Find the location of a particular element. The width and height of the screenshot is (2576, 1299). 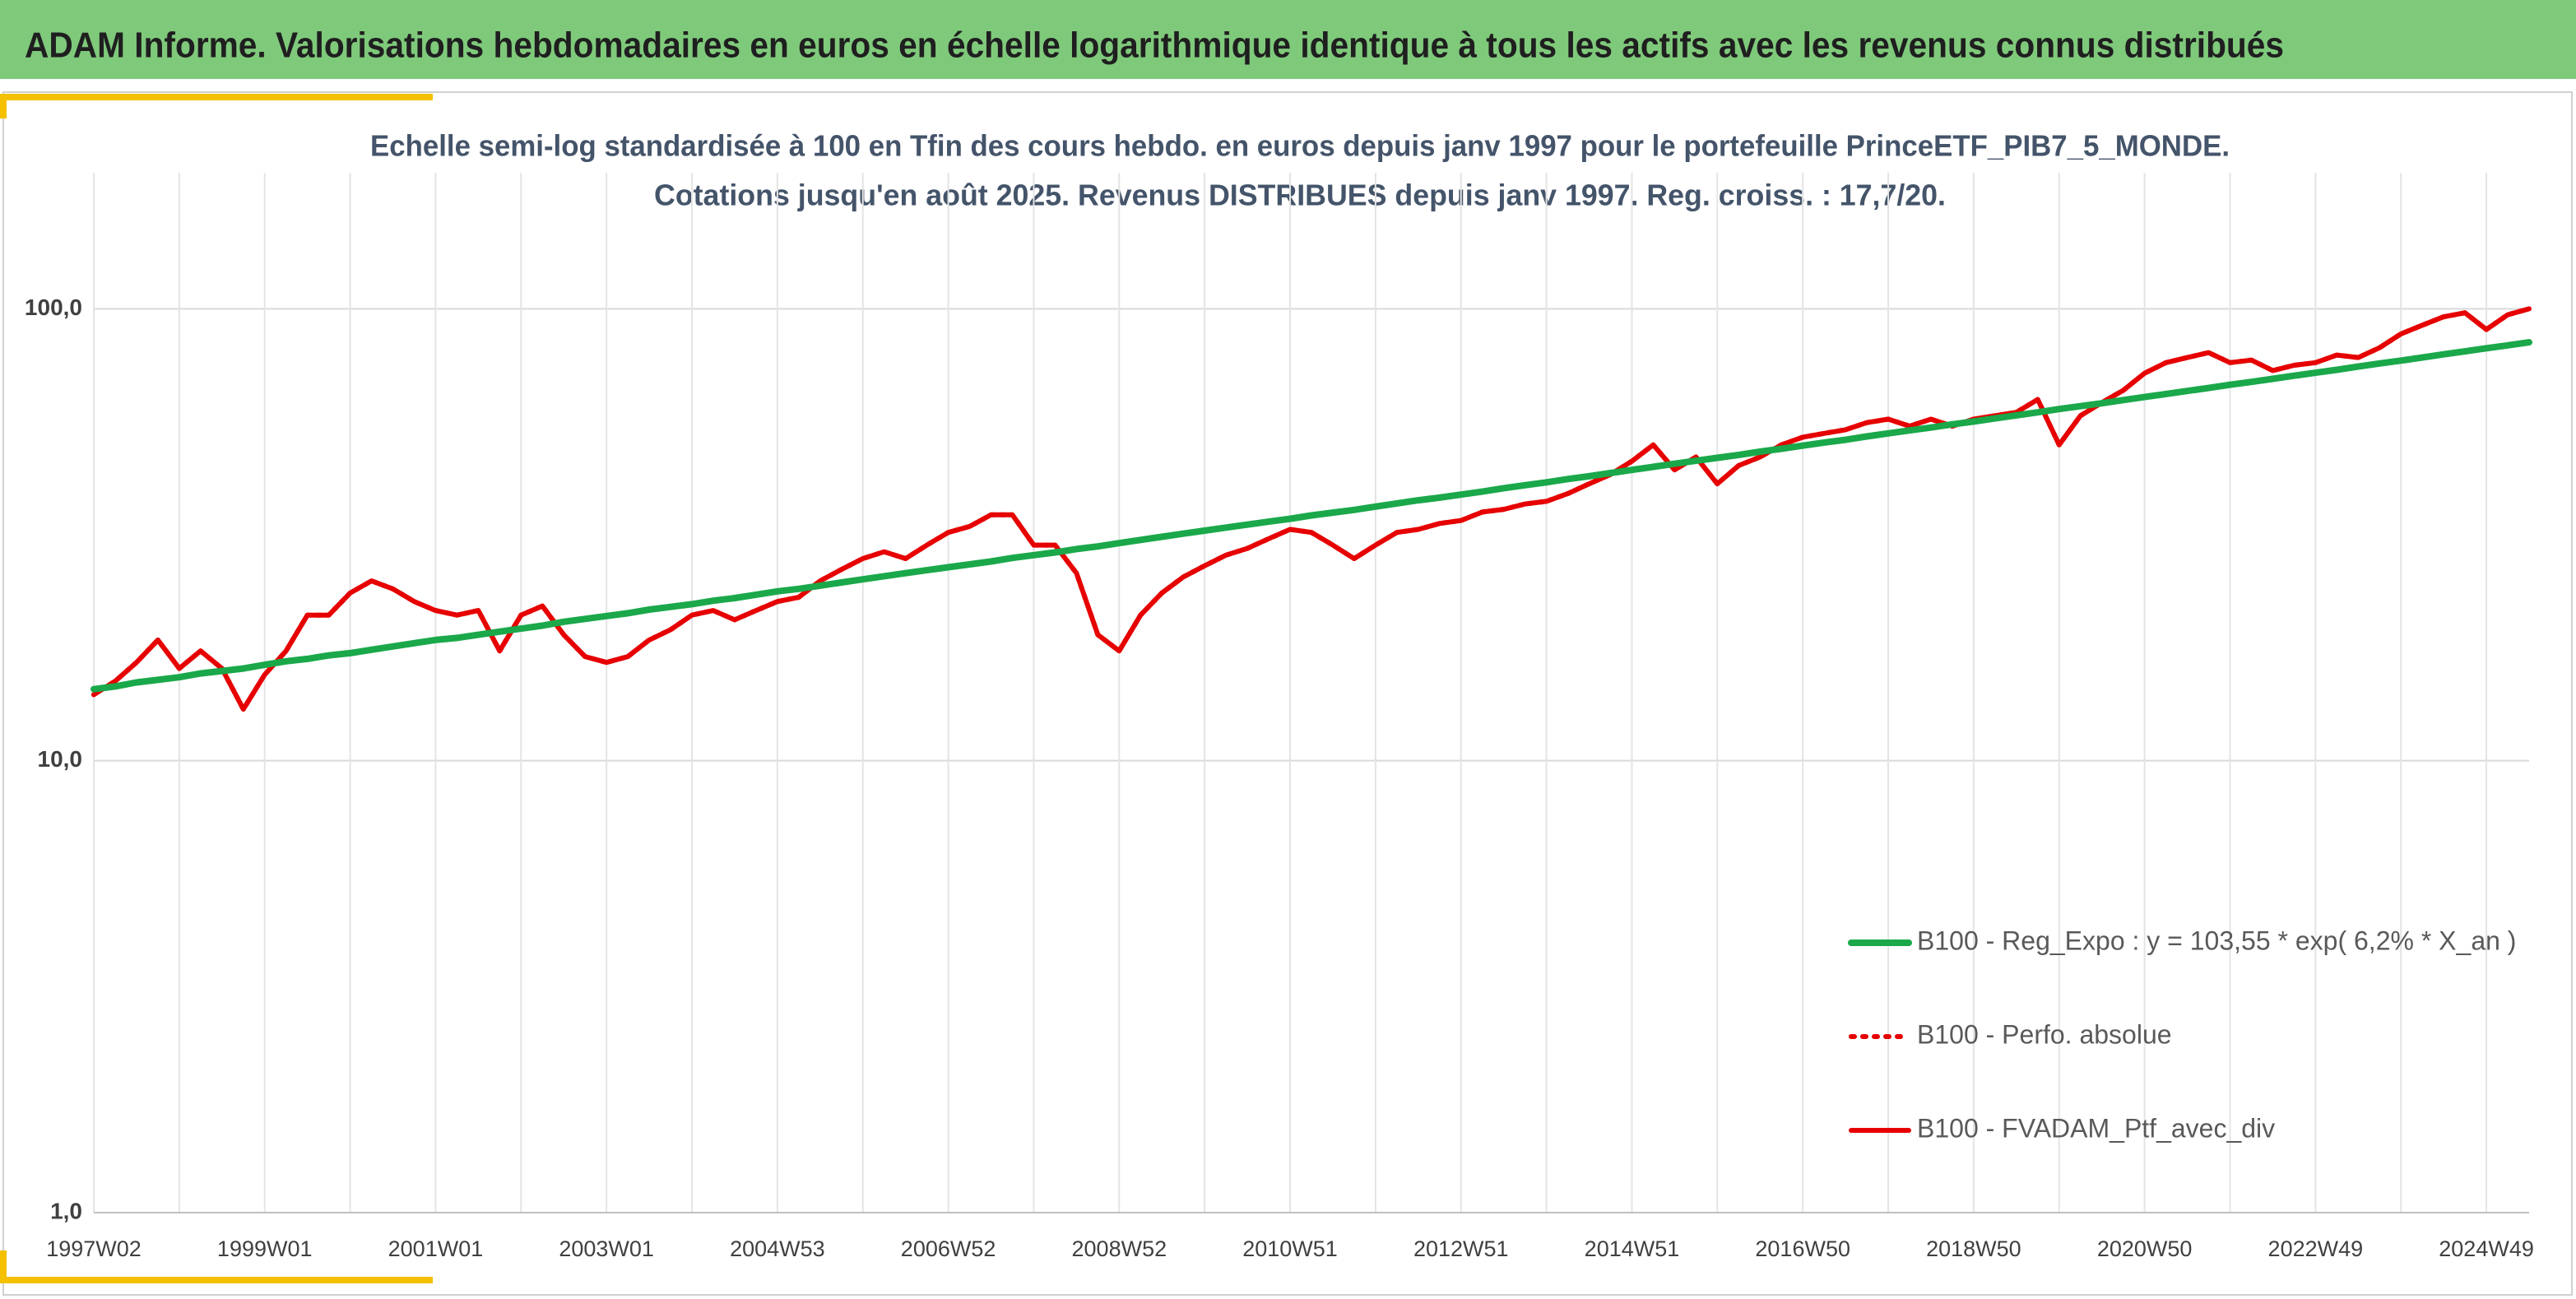

header-band is located at coordinates (1288, 39).